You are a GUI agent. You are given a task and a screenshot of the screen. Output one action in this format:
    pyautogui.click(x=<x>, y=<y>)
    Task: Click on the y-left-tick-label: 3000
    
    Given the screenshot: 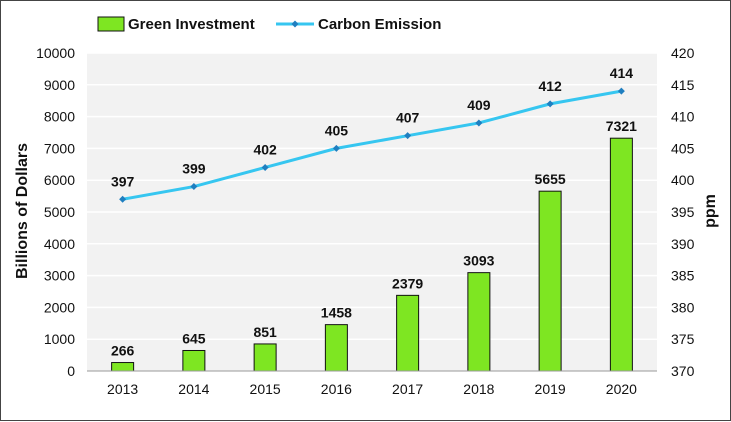 What is the action you would take?
    pyautogui.click(x=59, y=276)
    